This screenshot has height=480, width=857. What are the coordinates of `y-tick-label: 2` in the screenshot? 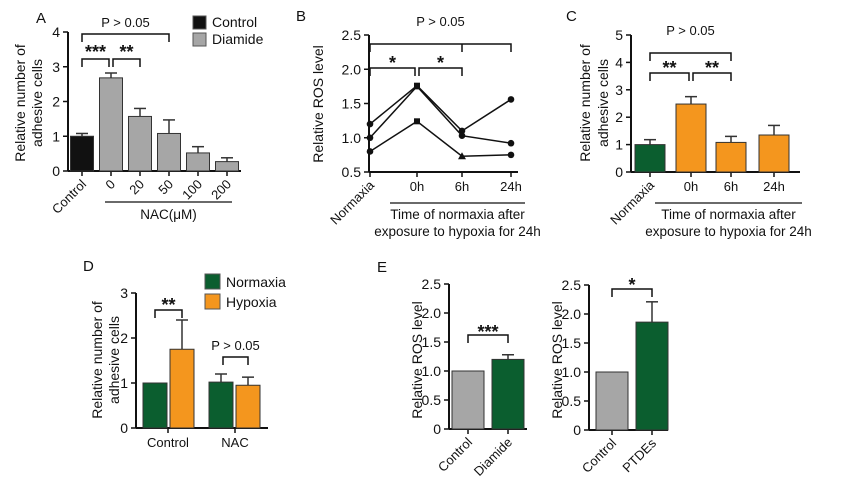 It's located at (124, 338).